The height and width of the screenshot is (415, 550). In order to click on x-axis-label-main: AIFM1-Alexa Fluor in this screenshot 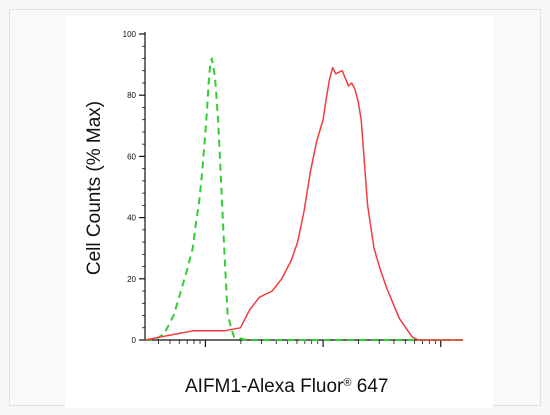, I will do `click(264, 386)`.